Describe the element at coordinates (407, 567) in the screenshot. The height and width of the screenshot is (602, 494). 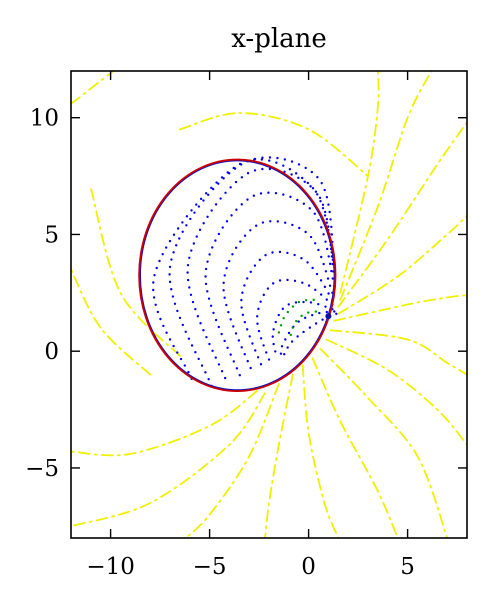
I see `x-tick-label-3: 5` at that location.